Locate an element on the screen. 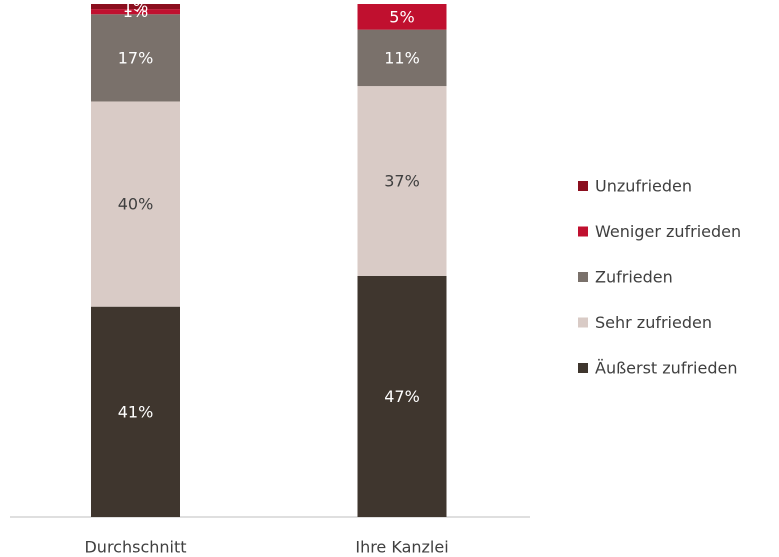 The width and height of the screenshot is (779, 557). x-tick-label: Durchschnitt is located at coordinates (135, 547).